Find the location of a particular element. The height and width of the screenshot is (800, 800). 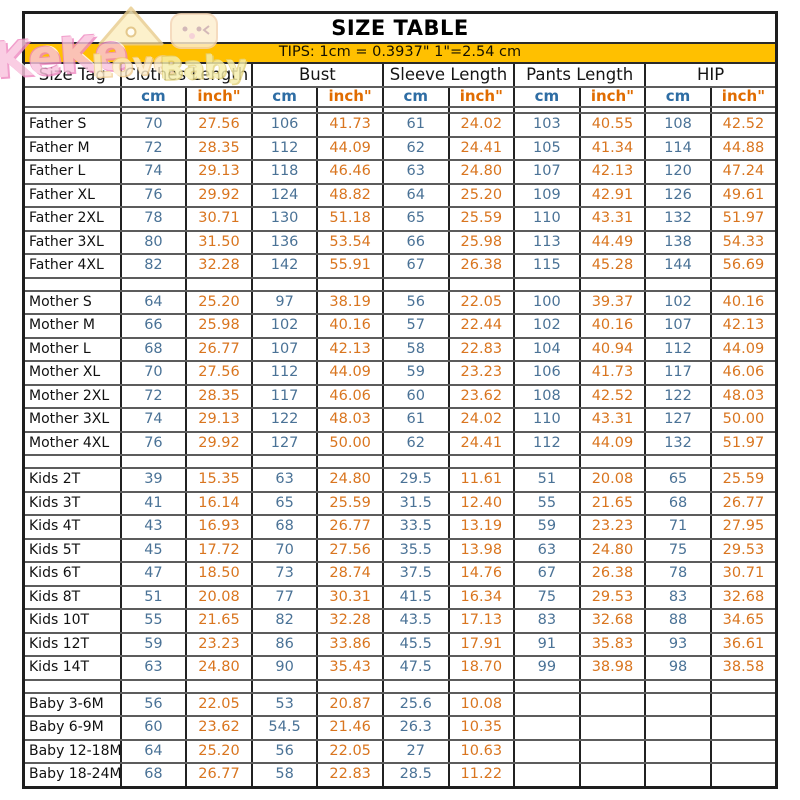

cm-value-cell: 108 is located at coordinates (678, 125).